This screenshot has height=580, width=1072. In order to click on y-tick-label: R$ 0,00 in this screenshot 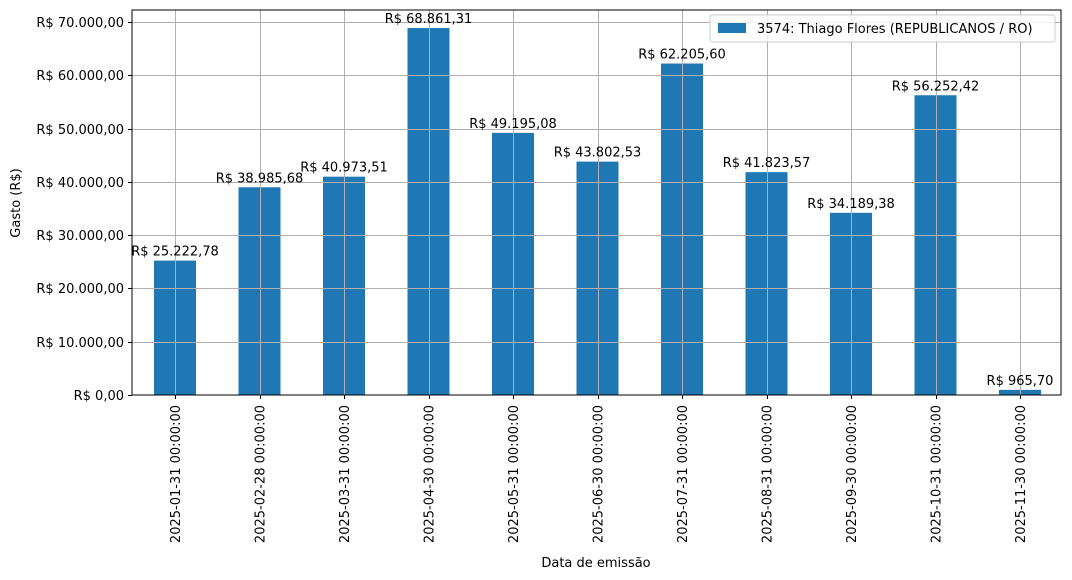, I will do `click(99, 396)`.